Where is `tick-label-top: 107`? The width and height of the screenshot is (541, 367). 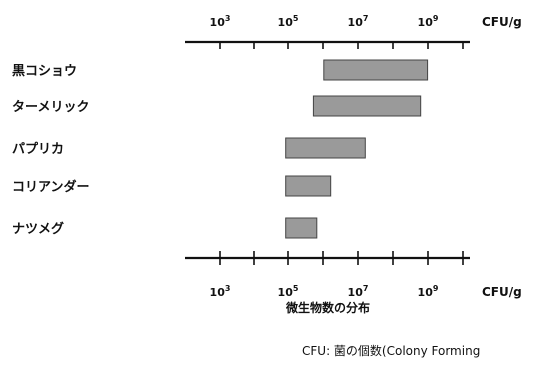 tick-label-top: 107 is located at coordinates (358, 21).